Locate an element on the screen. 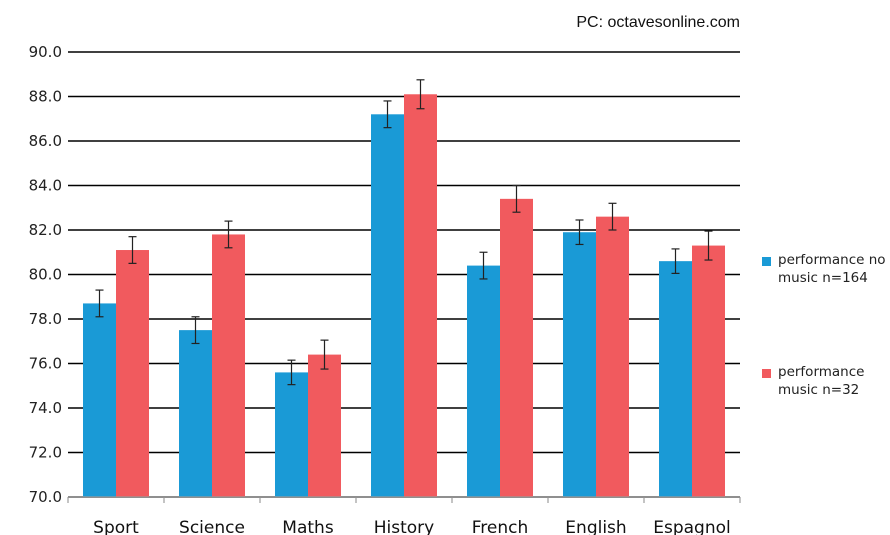 Image resolution: width=890 pixels, height=535 pixels. x-tick-label: Espagnol is located at coordinates (692, 526).